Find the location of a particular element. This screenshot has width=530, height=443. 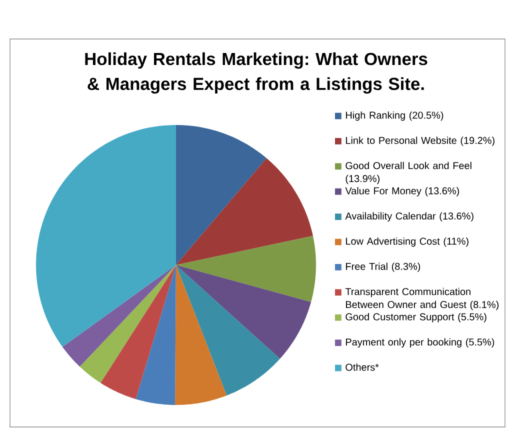

legend-label: Value For Money (13.6%) is located at coordinates (402, 191).